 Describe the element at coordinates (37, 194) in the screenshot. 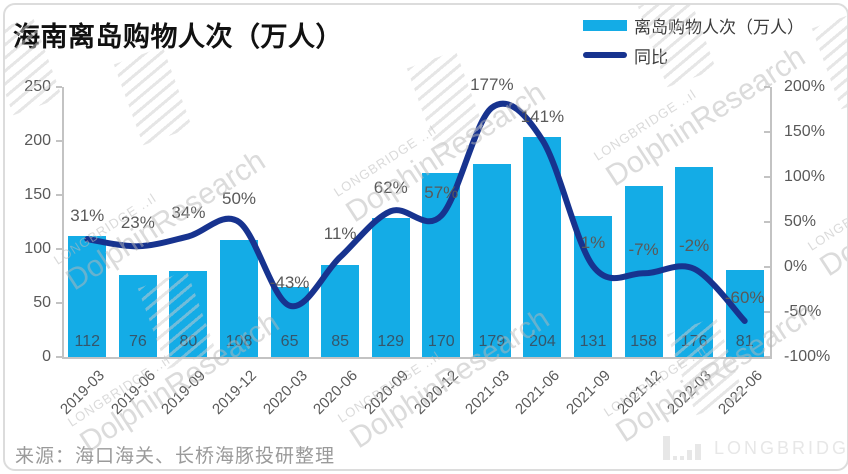

I see `y-axis-left-label: 150` at that location.